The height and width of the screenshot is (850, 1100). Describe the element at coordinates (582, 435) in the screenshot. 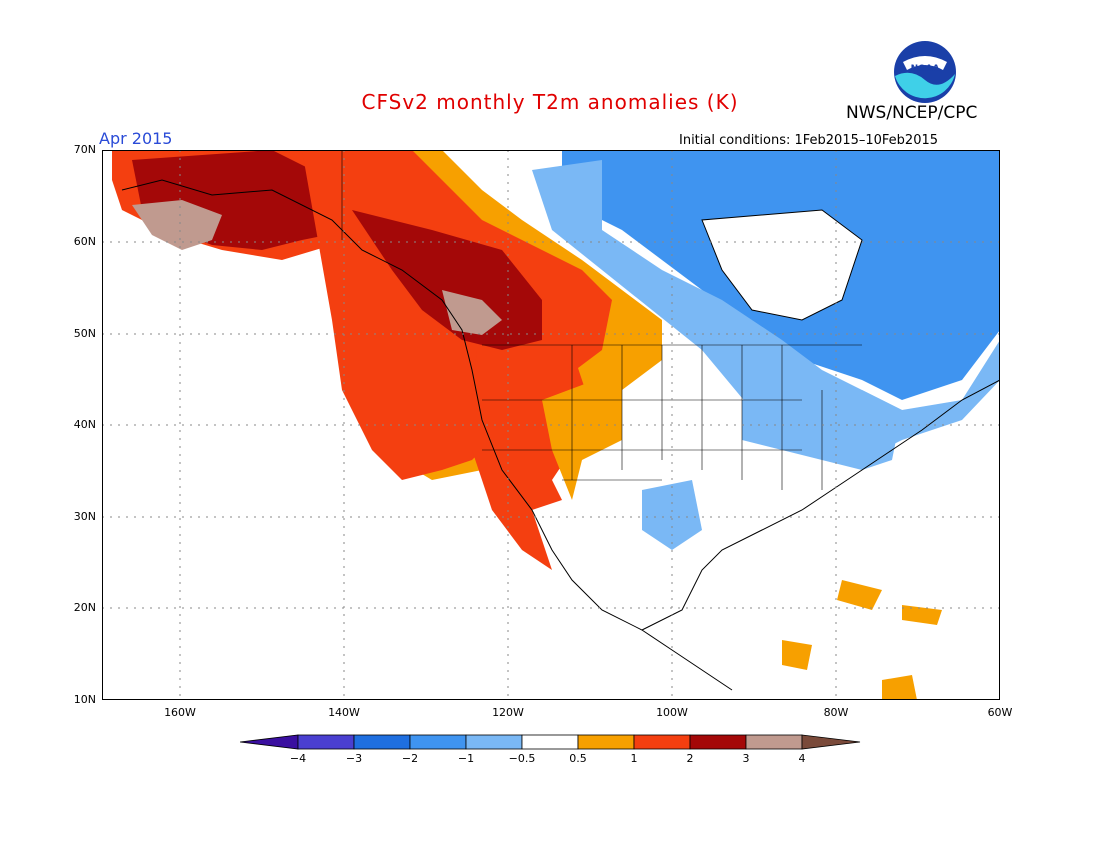

I see `southwest-orange-region` at that location.